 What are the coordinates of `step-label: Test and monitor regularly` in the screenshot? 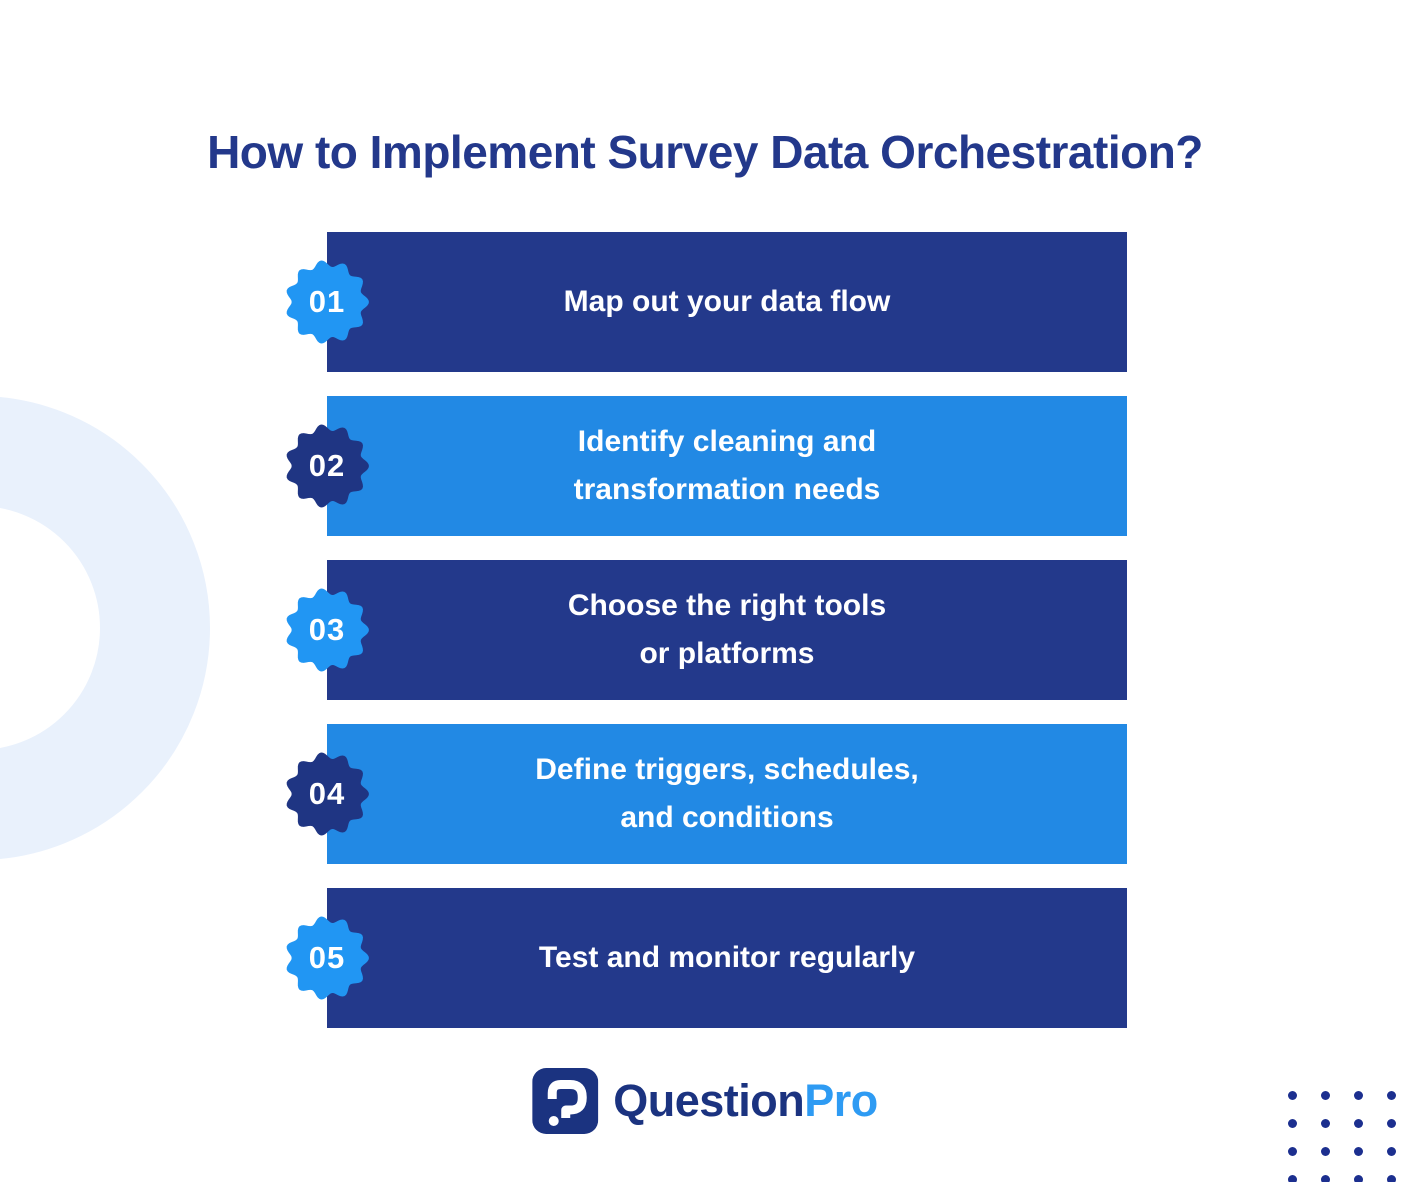 It's located at (727, 957).